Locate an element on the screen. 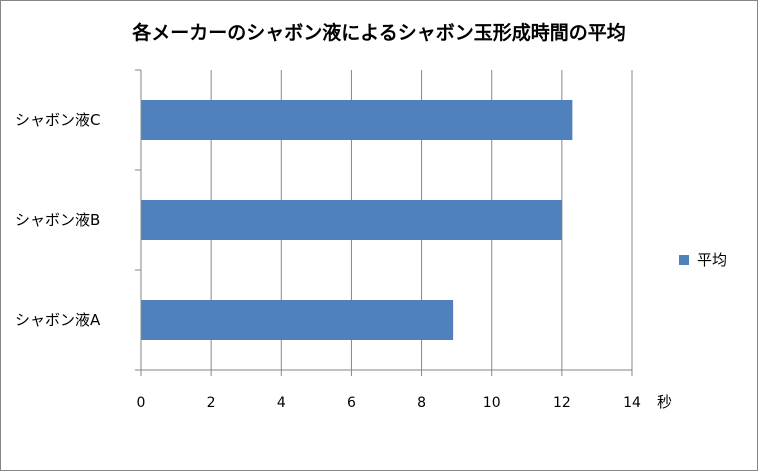  x-axis-unit-label: 秒 is located at coordinates (665, 402).